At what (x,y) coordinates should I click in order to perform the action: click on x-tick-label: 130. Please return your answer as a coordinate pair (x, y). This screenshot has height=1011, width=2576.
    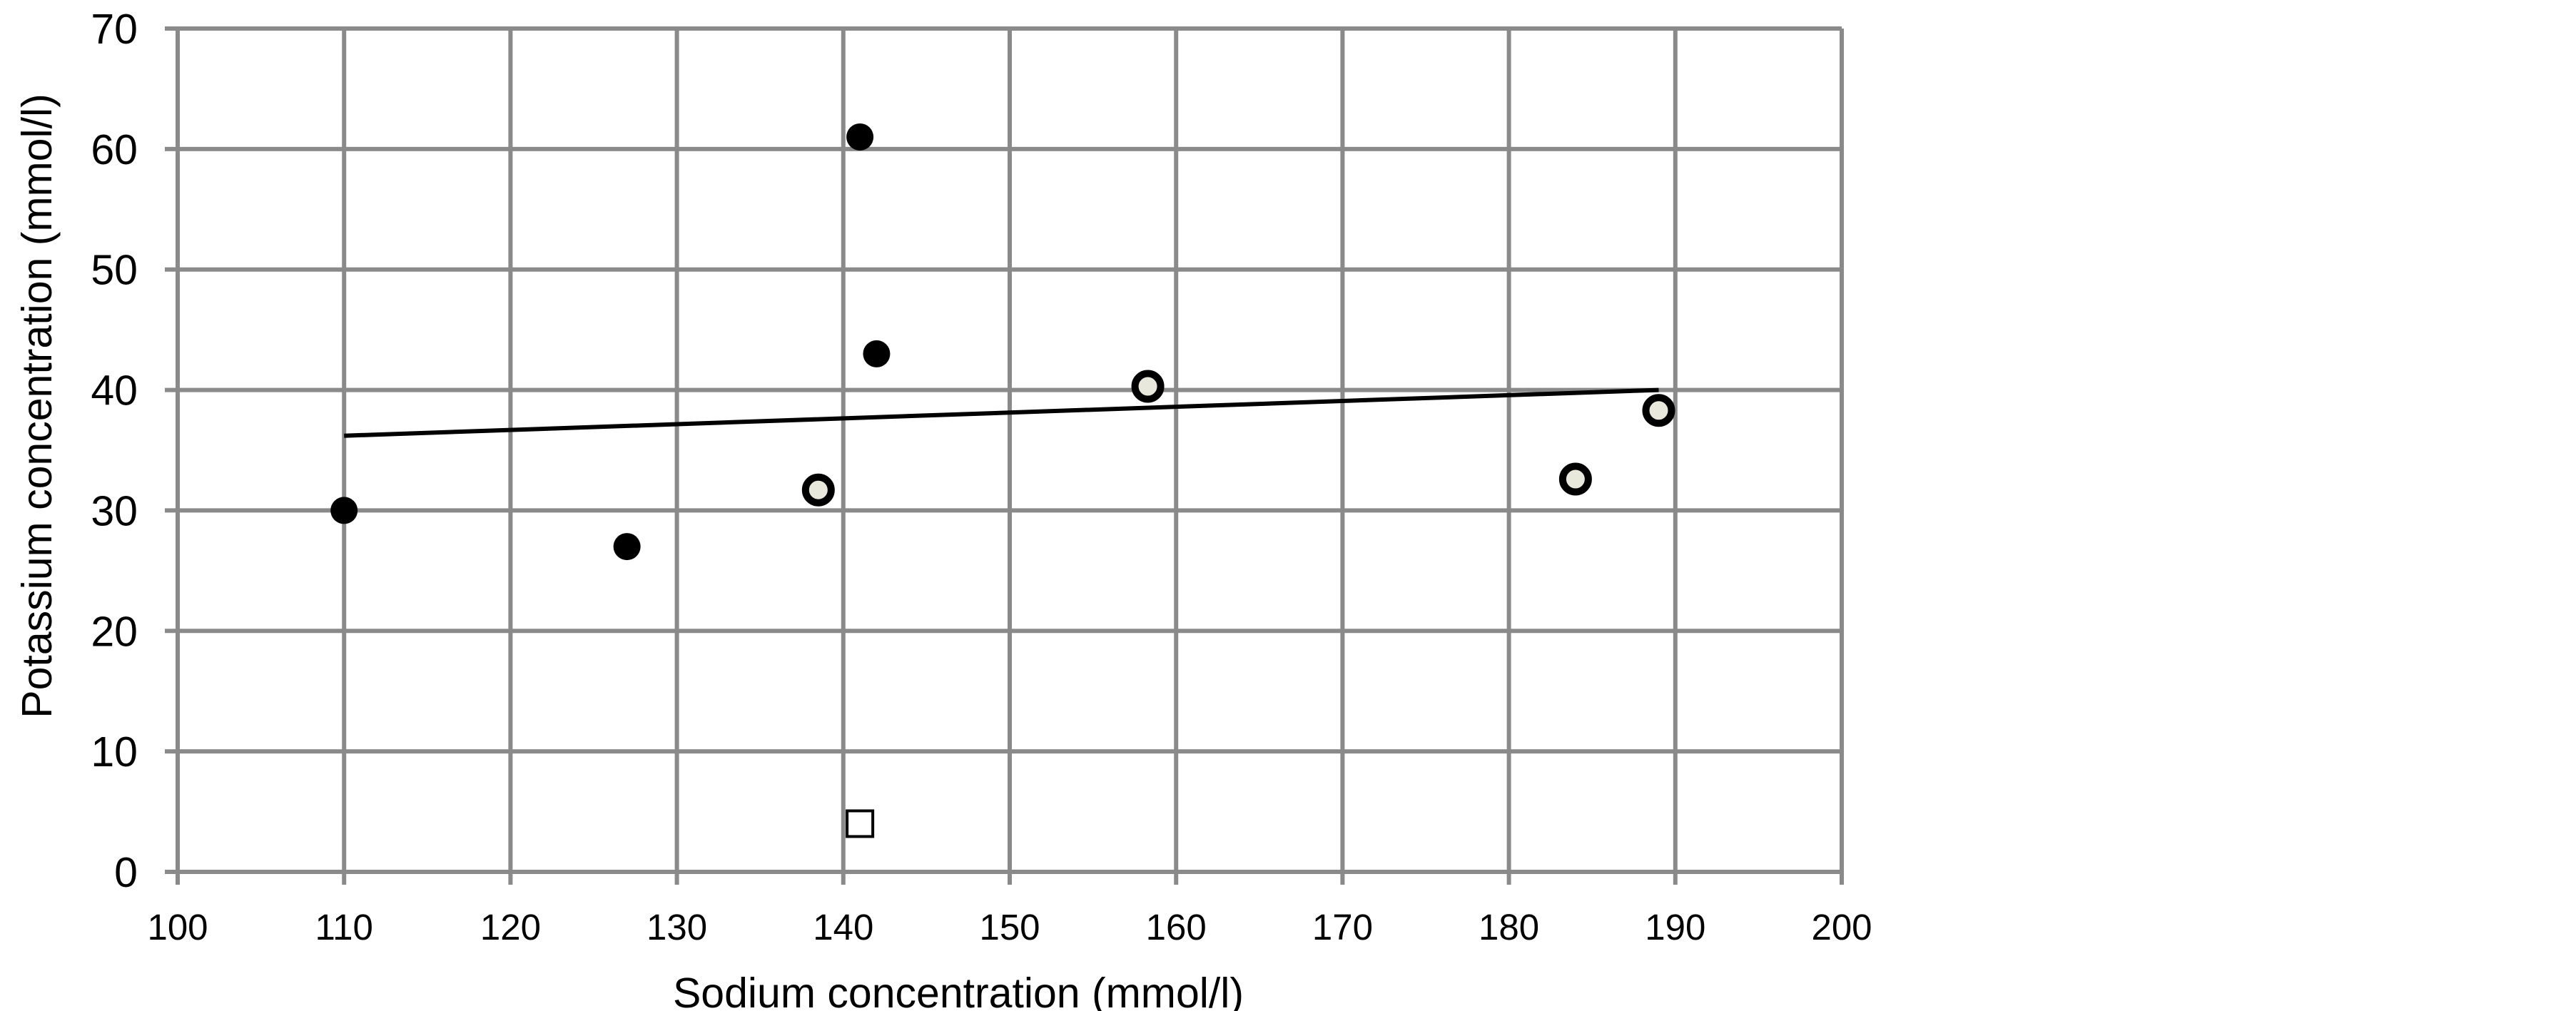
    Looking at the image, I should click on (676, 927).